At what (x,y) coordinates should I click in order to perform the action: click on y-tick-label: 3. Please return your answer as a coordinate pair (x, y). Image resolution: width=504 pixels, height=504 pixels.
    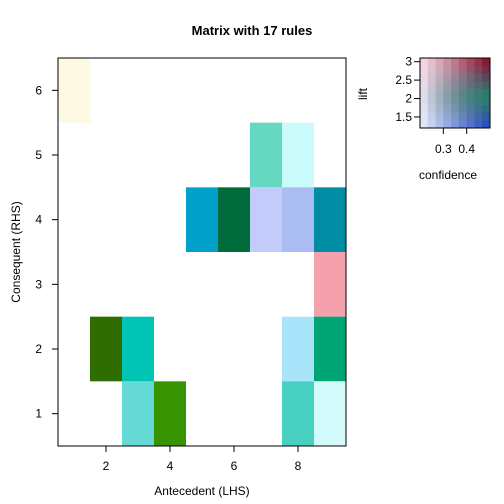
    Looking at the image, I should click on (38, 284).